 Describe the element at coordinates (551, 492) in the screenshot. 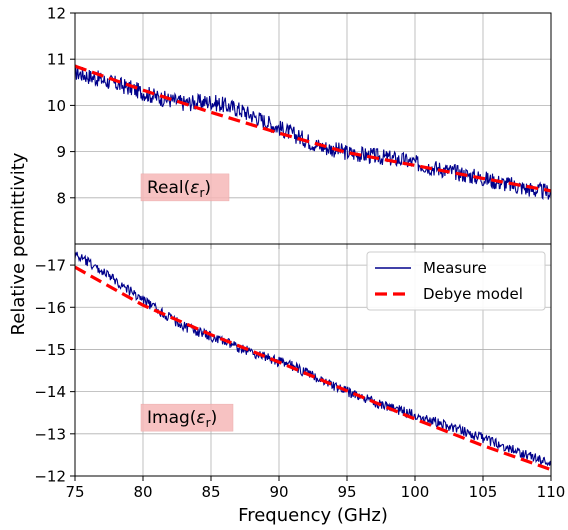

I see `x-tick-label: 110` at that location.